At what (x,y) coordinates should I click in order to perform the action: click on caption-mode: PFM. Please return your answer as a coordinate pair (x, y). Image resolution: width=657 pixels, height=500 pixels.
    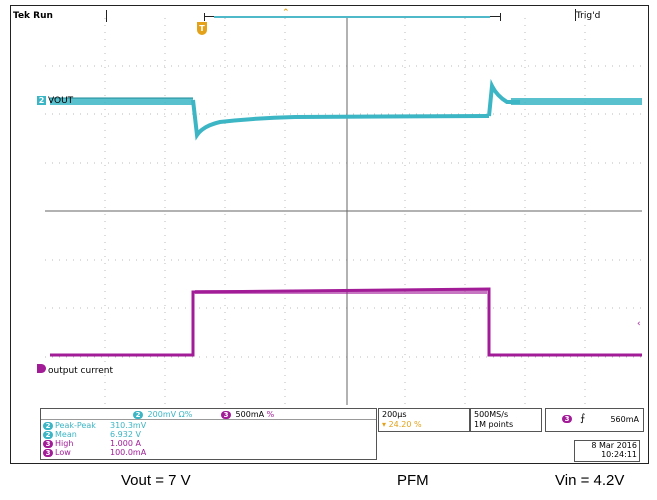
    Looking at the image, I should click on (413, 480).